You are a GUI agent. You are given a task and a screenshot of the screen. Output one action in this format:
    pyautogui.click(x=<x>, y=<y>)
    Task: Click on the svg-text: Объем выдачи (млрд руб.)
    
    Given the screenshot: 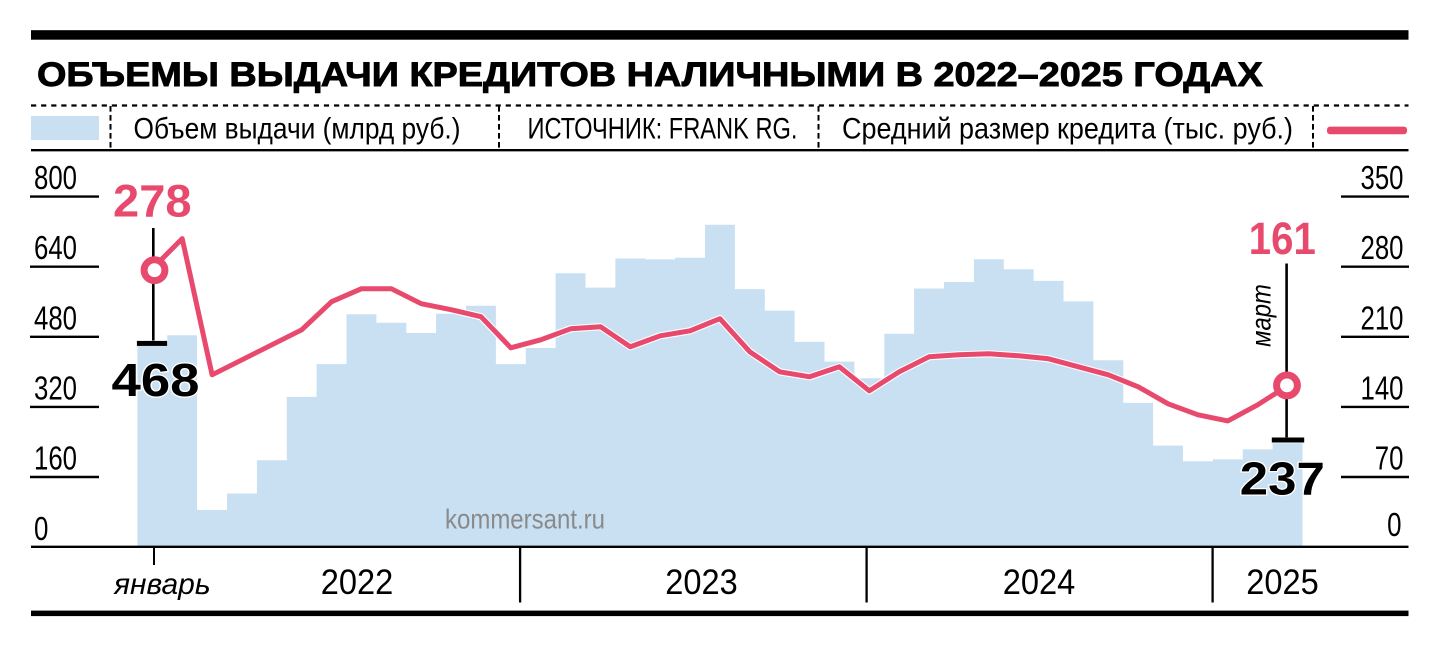 What is the action you would take?
    pyautogui.click(x=297, y=128)
    